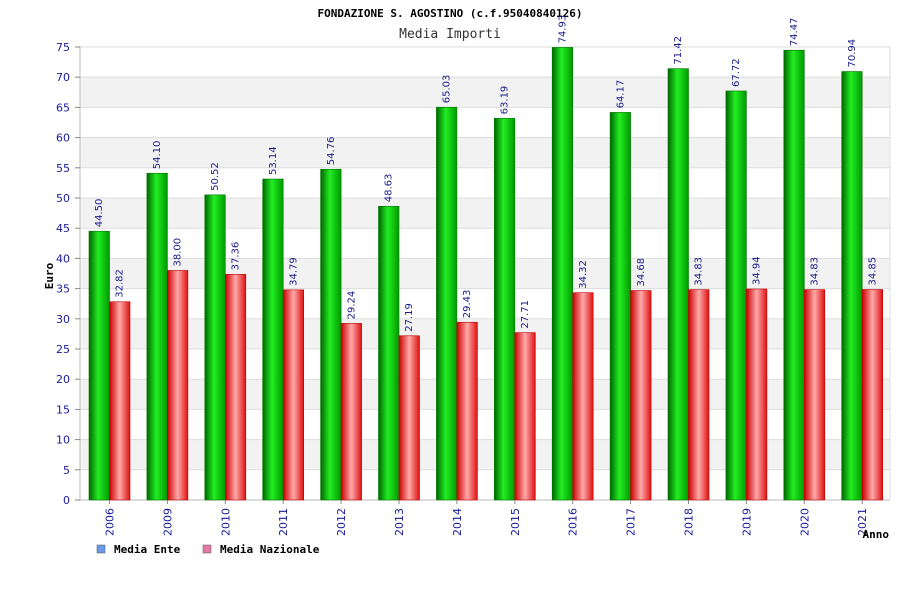  I want to click on y-tick-label: 70, so click(63, 77).